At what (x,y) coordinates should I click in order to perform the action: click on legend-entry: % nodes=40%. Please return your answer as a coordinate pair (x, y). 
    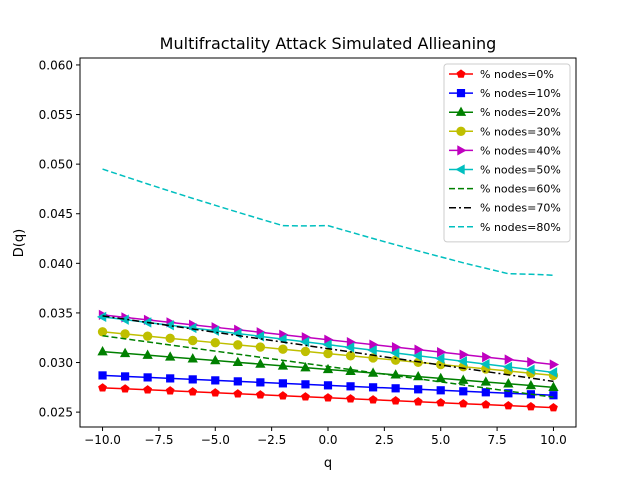
    Looking at the image, I should click on (505, 150).